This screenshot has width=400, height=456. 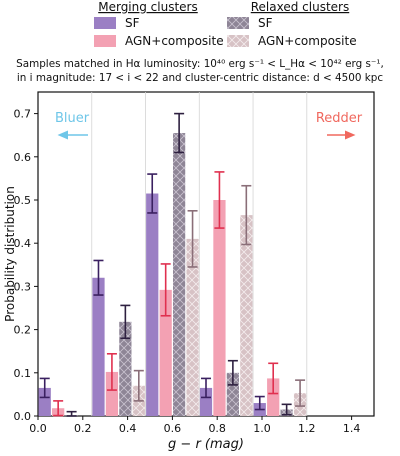 I want to click on y-tick-label-6: 0.6, so click(x=23, y=157).